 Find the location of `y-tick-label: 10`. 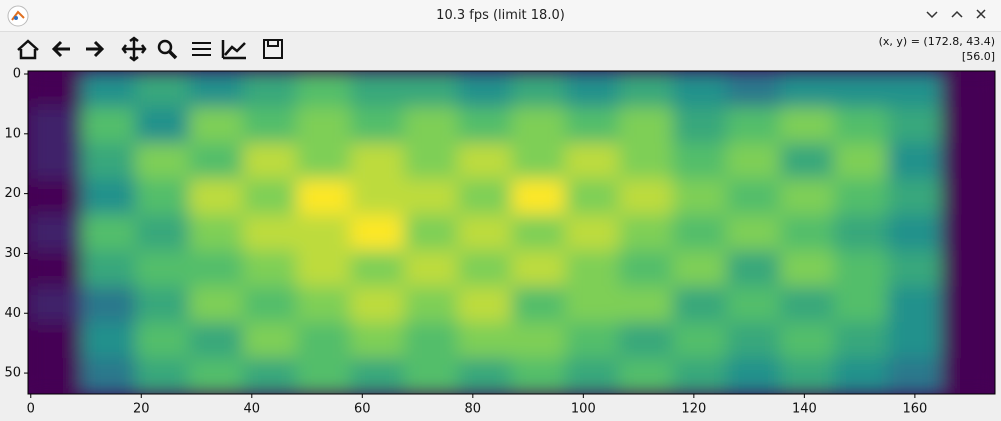

y-tick-label: 10 is located at coordinates (12, 133).